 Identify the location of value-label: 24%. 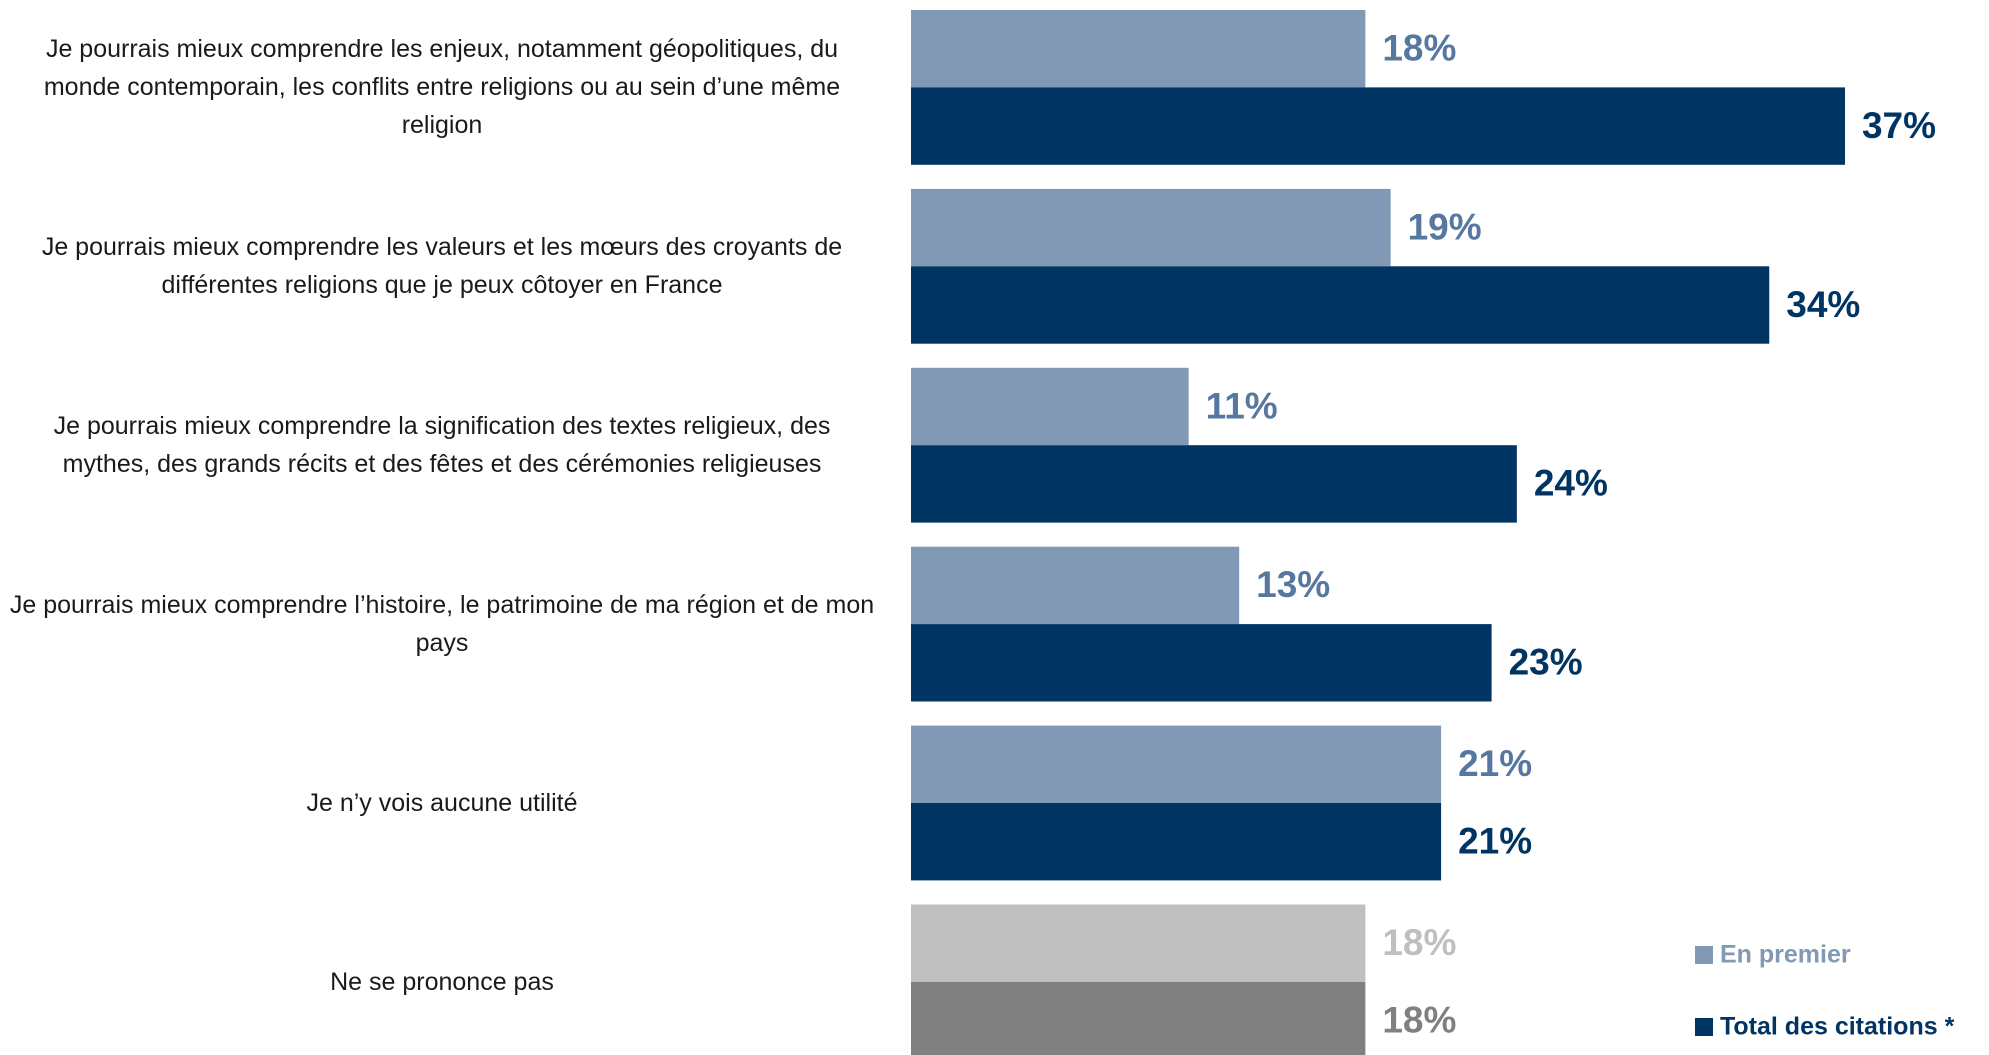
(1571, 483).